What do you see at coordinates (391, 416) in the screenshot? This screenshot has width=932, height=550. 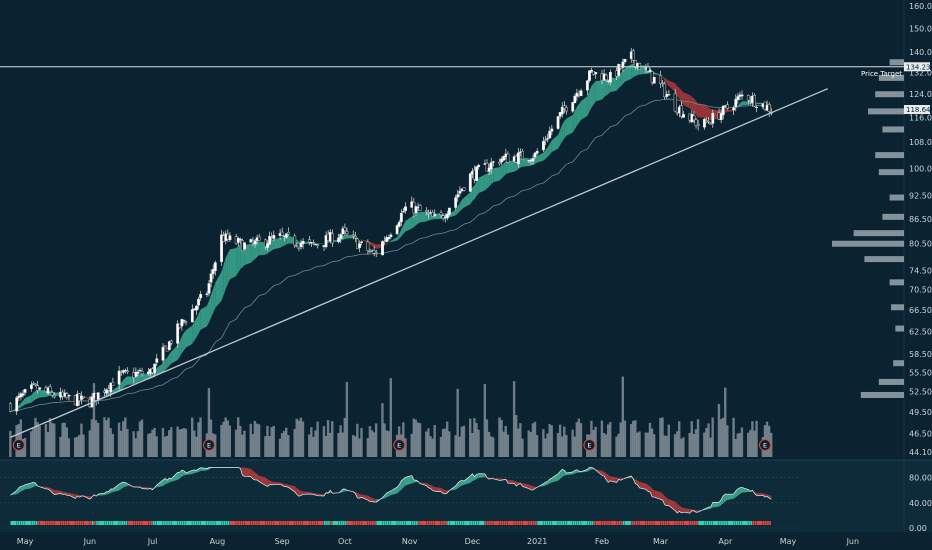 I see `volume-bars` at bounding box center [391, 416].